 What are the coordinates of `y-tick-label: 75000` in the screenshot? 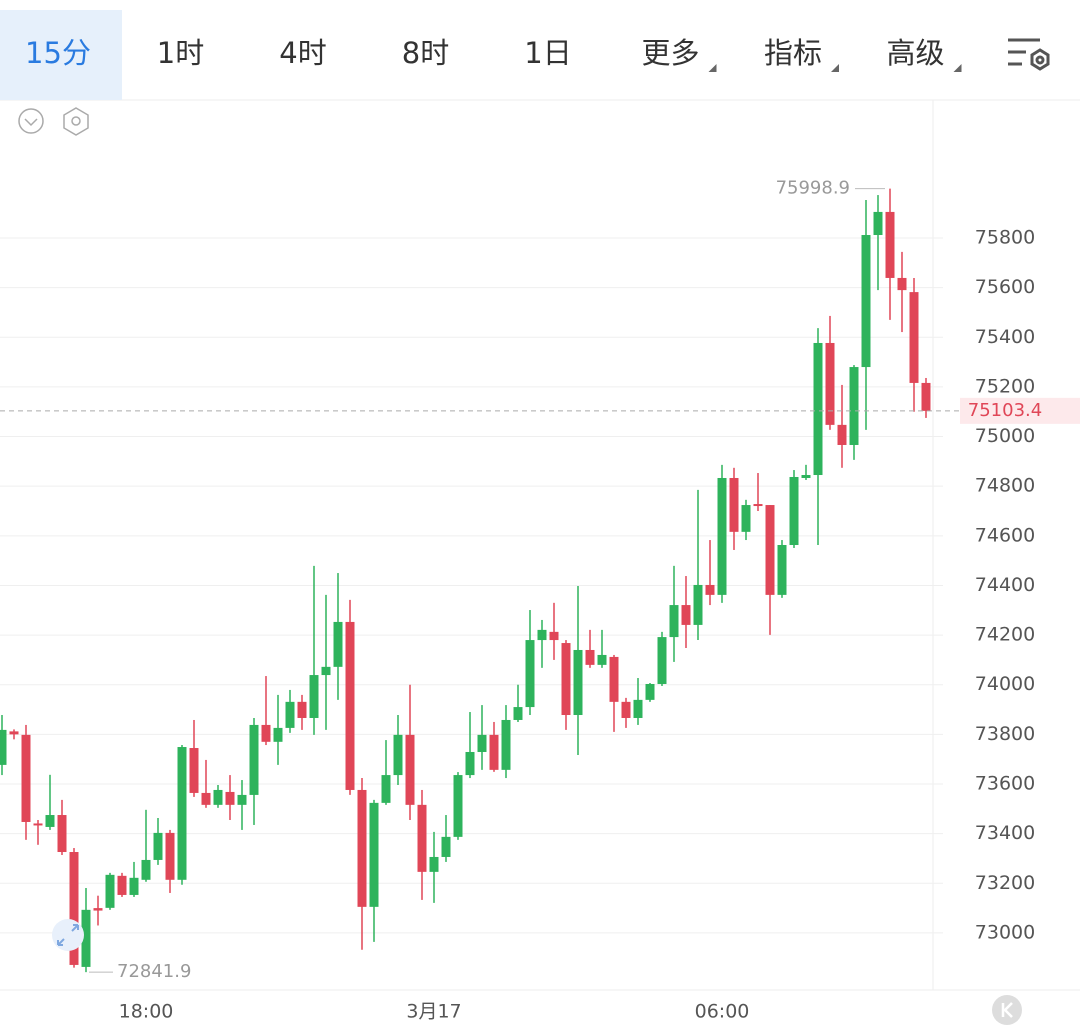 It's located at (1005, 436).